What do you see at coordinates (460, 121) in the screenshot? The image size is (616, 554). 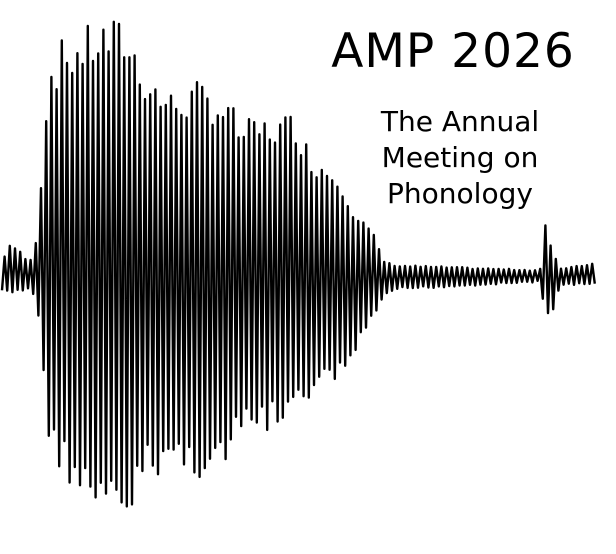 I see `subtitle-line-1: The Annual` at bounding box center [460, 121].